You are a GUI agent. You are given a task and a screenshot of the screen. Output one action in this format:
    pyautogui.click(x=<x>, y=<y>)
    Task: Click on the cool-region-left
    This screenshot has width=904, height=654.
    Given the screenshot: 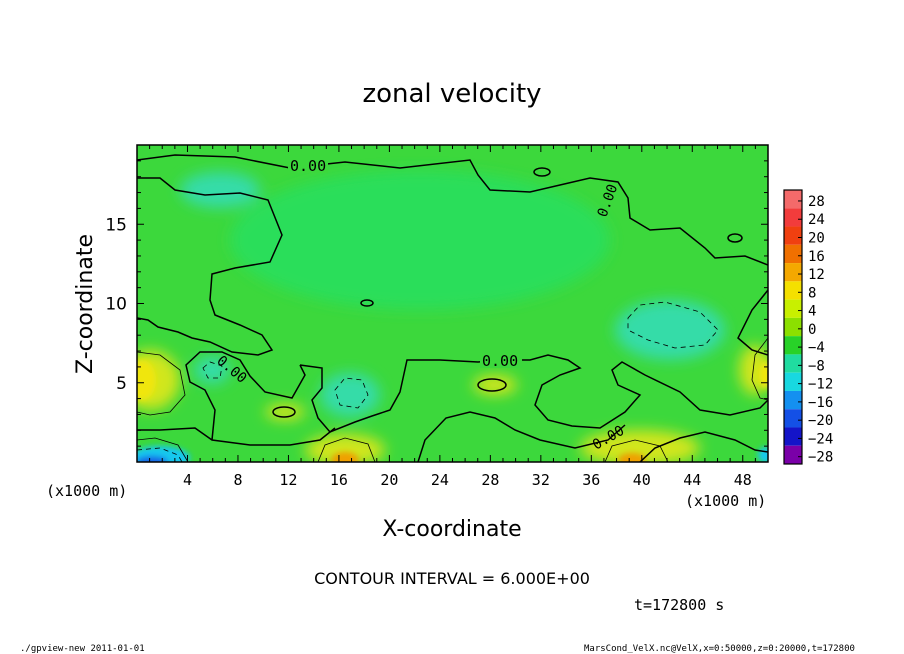 What is the action you would take?
    pyautogui.click(x=212, y=370)
    